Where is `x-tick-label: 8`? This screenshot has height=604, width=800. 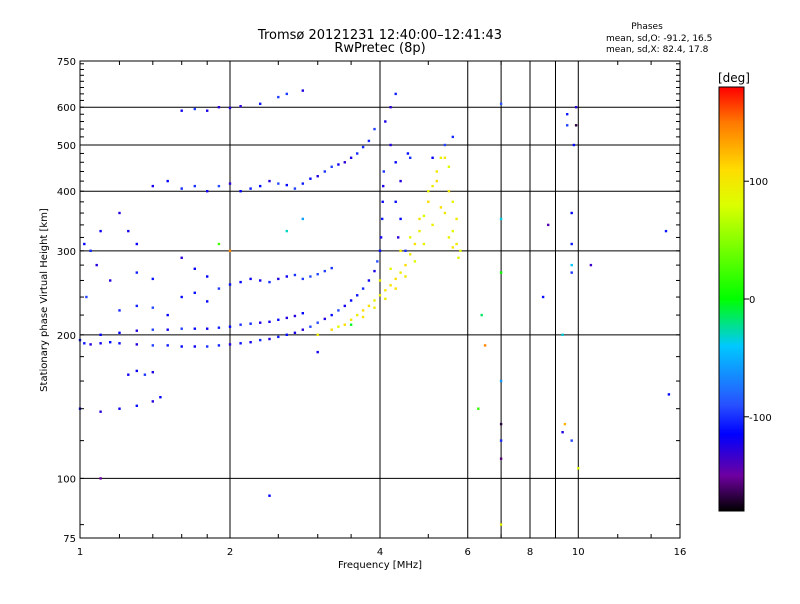
x-tick-label: 8 is located at coordinates (530, 552).